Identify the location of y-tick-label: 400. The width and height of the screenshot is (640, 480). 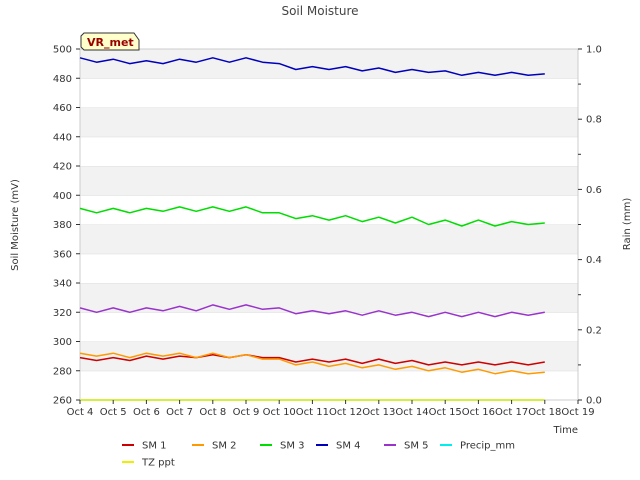
(62, 196).